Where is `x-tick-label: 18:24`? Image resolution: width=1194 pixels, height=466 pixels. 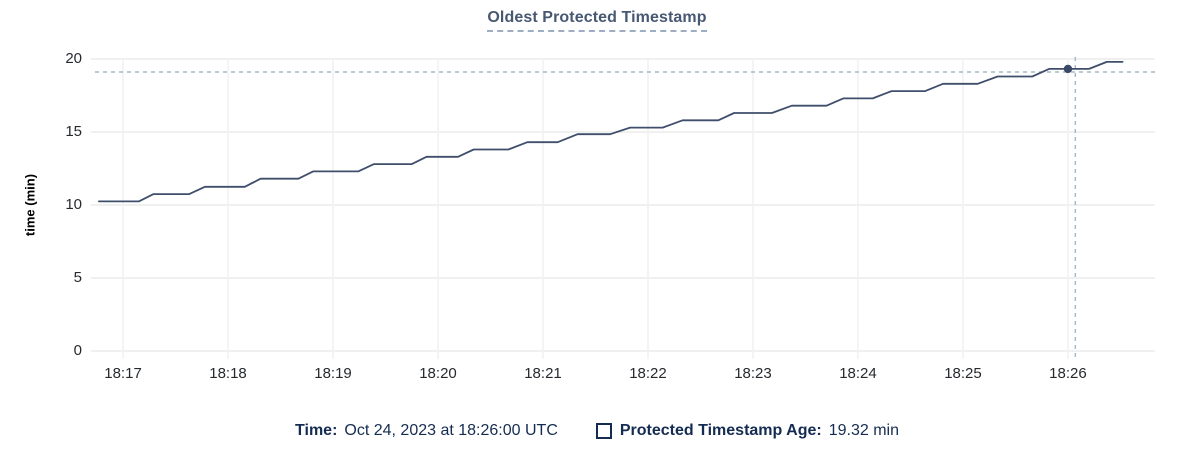 x-tick-label: 18:24 is located at coordinates (858, 373).